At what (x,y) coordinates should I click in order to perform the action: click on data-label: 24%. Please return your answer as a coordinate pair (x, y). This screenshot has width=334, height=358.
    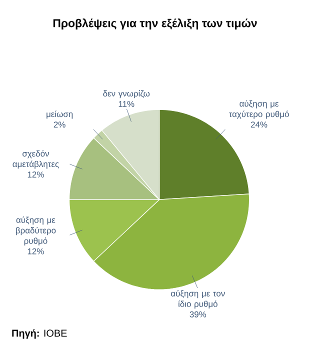
    Looking at the image, I should click on (259, 125).